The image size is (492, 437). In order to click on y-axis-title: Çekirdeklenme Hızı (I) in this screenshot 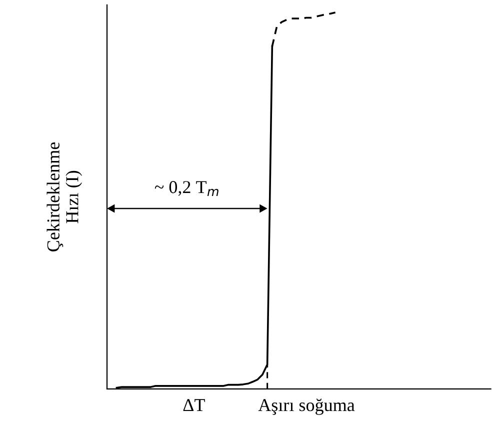, I will do `click(64, 197)`.